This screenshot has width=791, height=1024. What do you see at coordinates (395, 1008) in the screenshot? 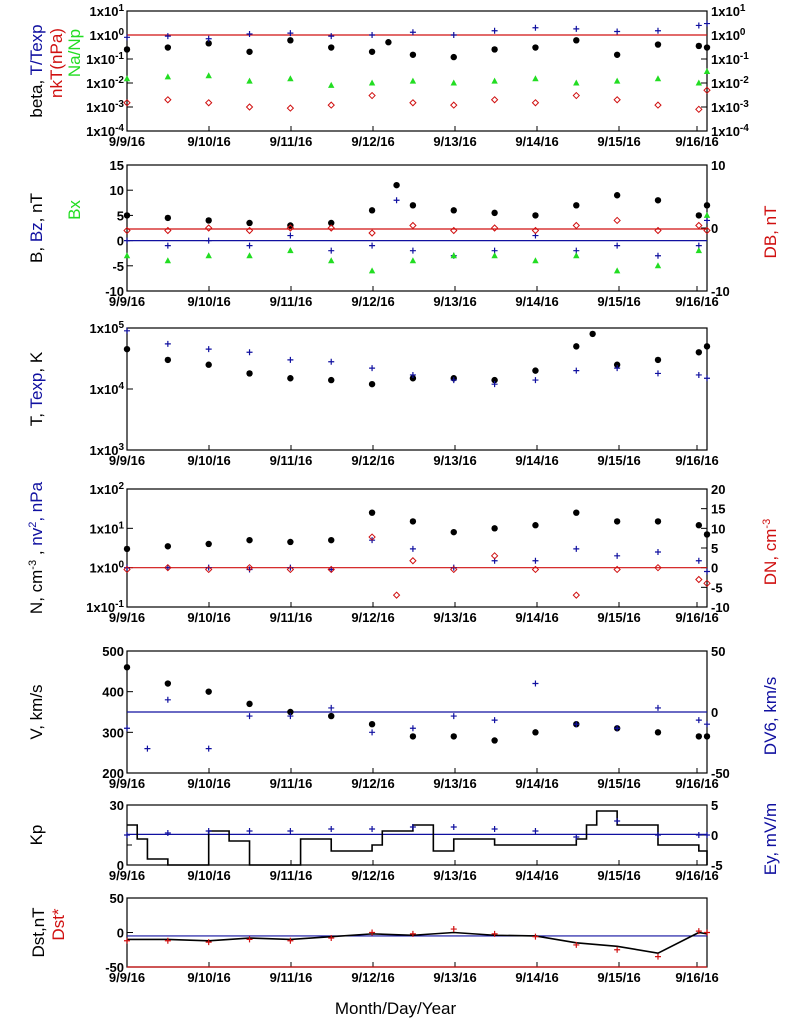
I see `x-axis-title: Month/Day/Year` at bounding box center [395, 1008].